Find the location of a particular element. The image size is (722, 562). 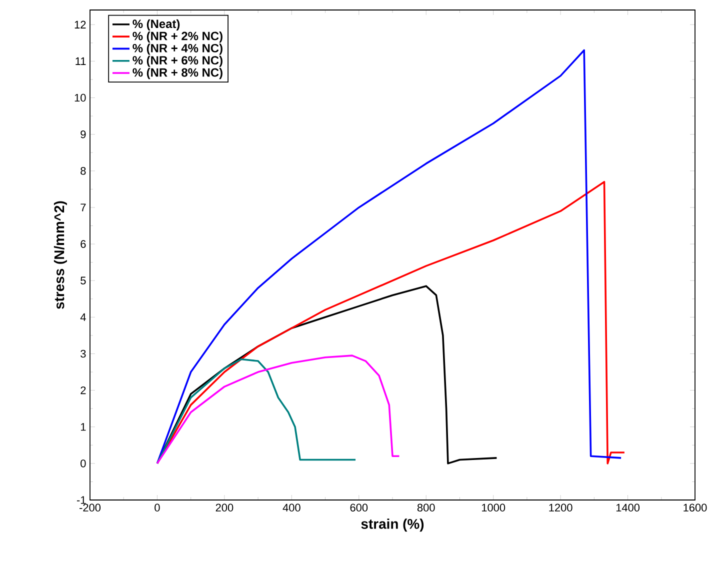

y-tick-label: 0 is located at coordinates (83, 464).